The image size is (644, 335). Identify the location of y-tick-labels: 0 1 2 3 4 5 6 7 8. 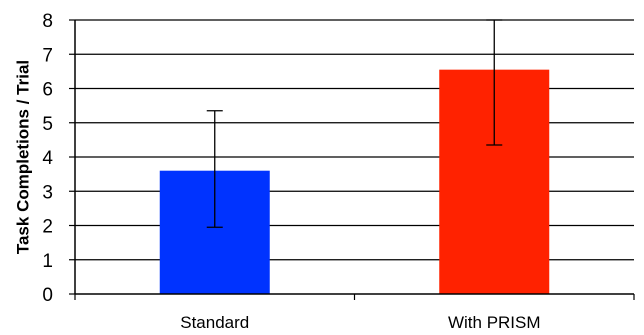
(47, 158).